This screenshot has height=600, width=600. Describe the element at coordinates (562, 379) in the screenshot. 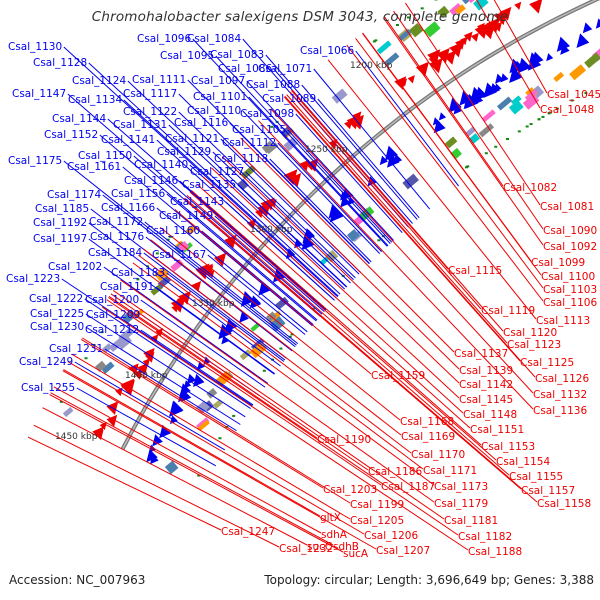

I see `reverse-gene-label: Csal_1126` at that location.